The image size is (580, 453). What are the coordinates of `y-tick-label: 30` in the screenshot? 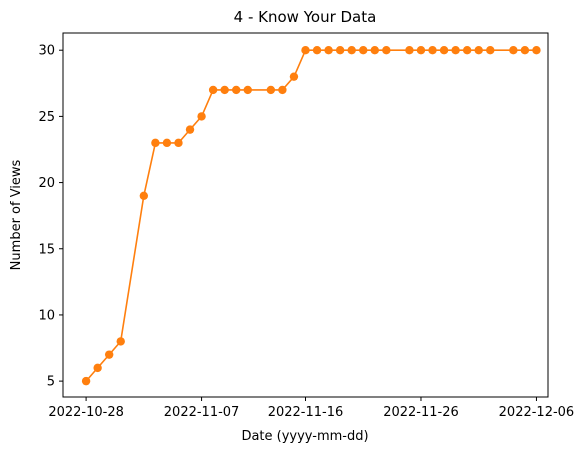 It's located at (46, 51).